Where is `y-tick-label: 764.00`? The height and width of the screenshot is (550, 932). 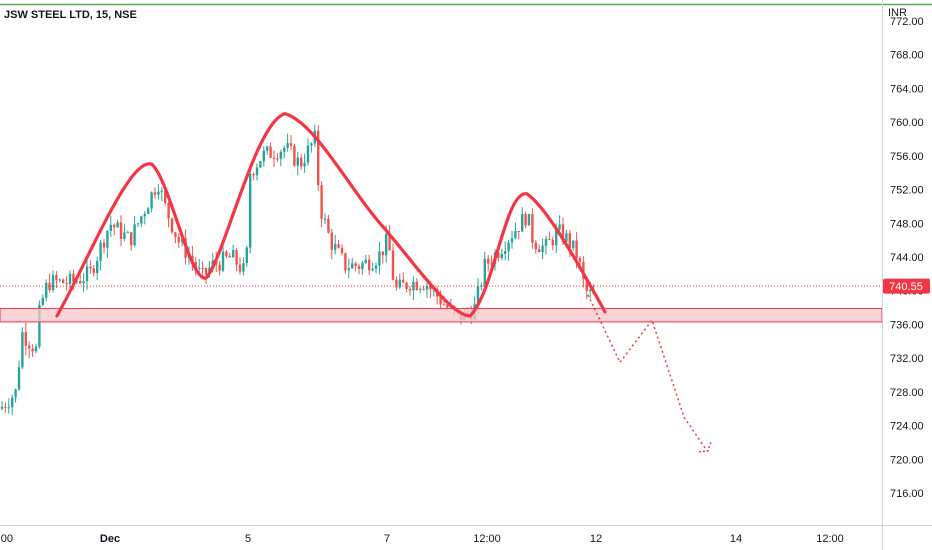 y-tick-label: 764.00 is located at coordinates (907, 89).